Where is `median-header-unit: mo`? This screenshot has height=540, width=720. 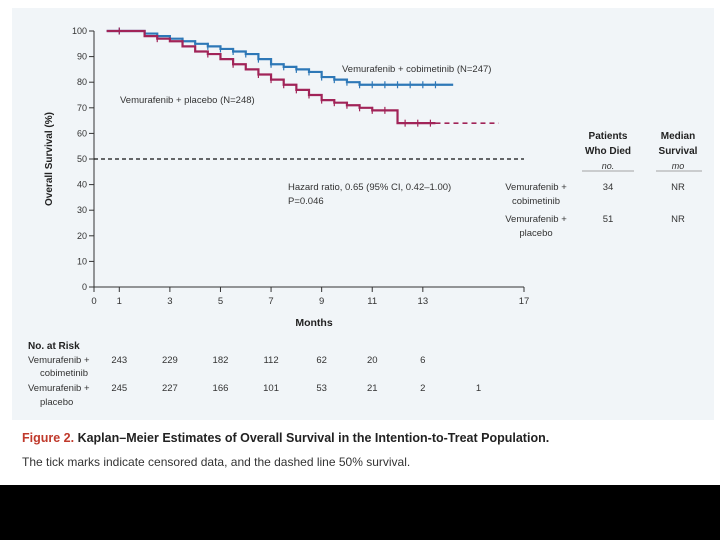
median-header-unit: mo is located at coordinates (678, 166).